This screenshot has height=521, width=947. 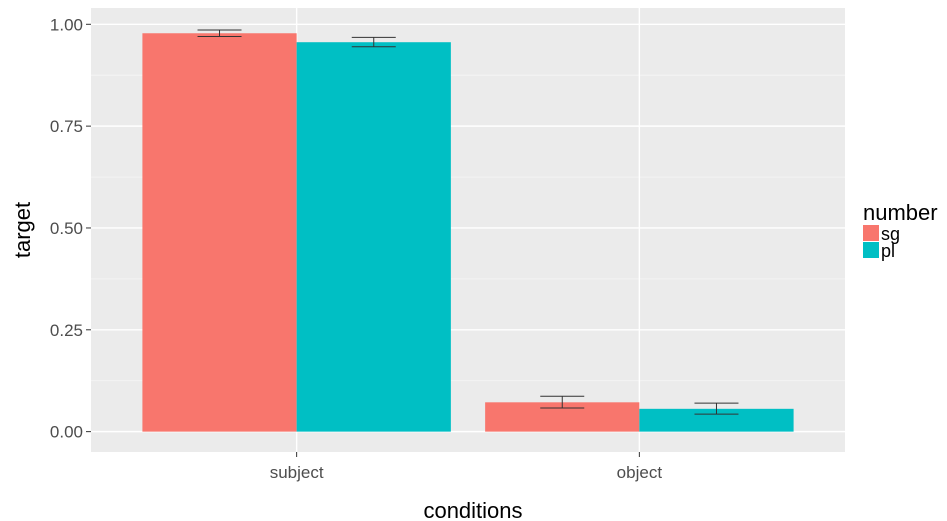 What do you see at coordinates (373, 237) in the screenshot?
I see `bar-pl-subject` at bounding box center [373, 237].